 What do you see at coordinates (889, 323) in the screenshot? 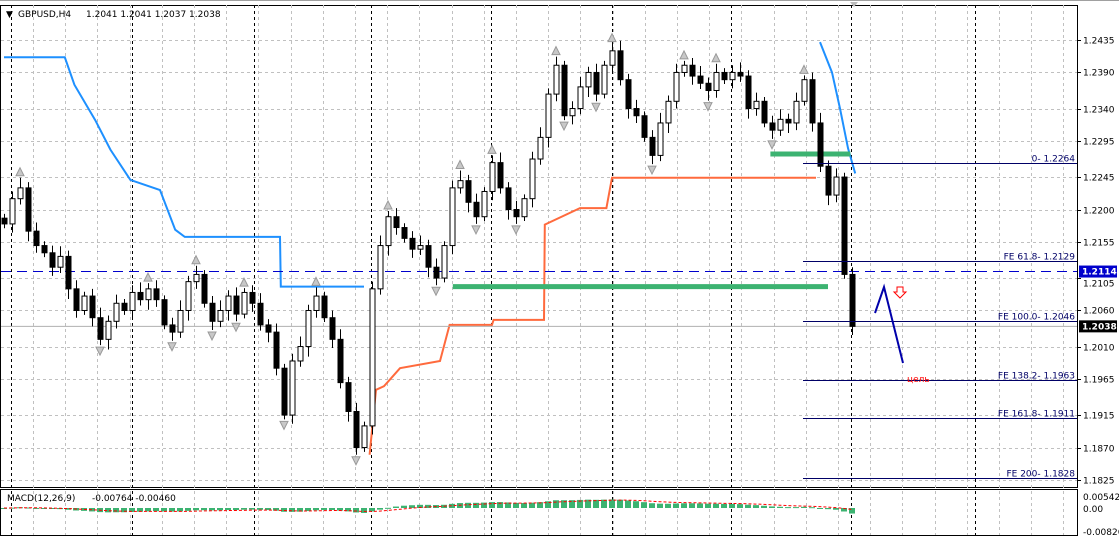
I see `forecast-arrow` at bounding box center [889, 323].